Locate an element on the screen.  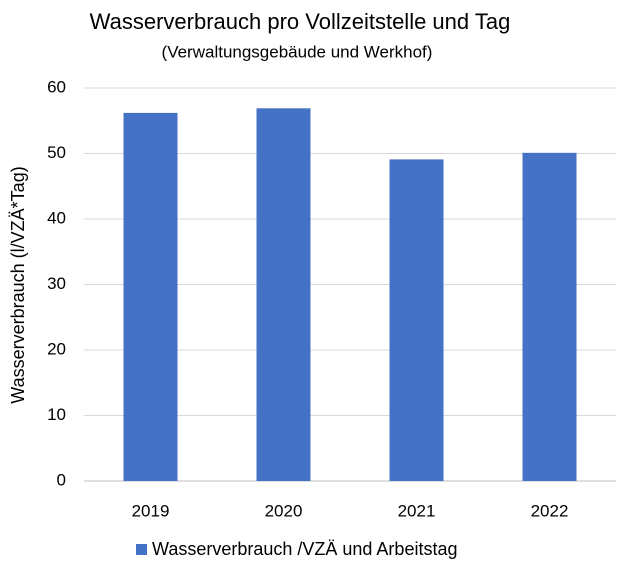
y-tick-label: 0 is located at coordinates (61, 479).